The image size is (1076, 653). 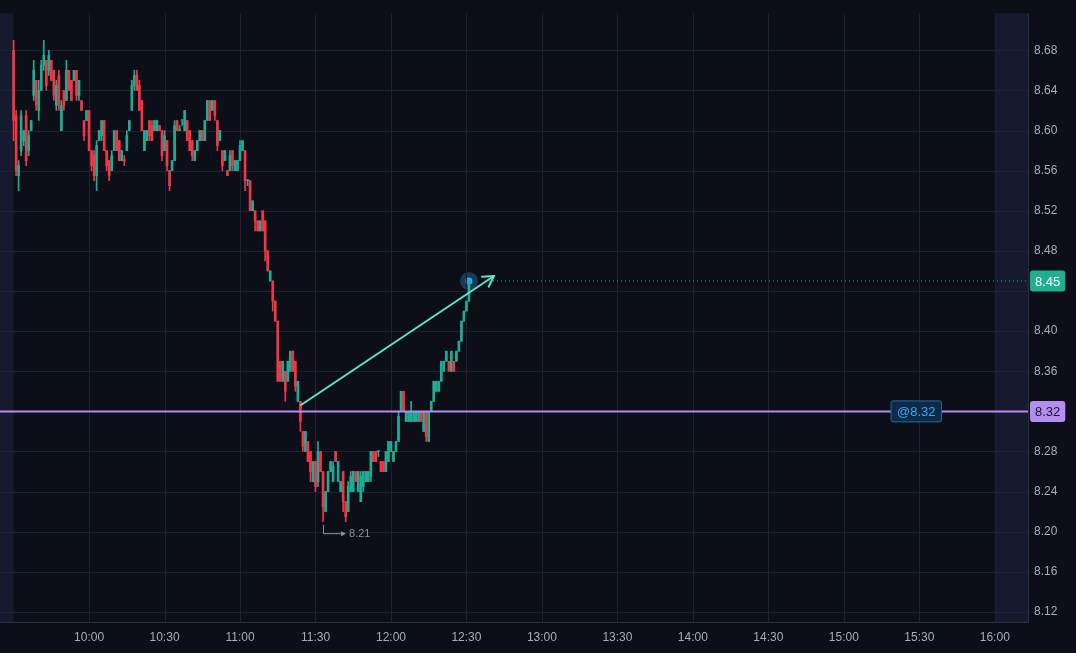 I want to click on y-tick-label: 8.36, so click(x=1046, y=370).